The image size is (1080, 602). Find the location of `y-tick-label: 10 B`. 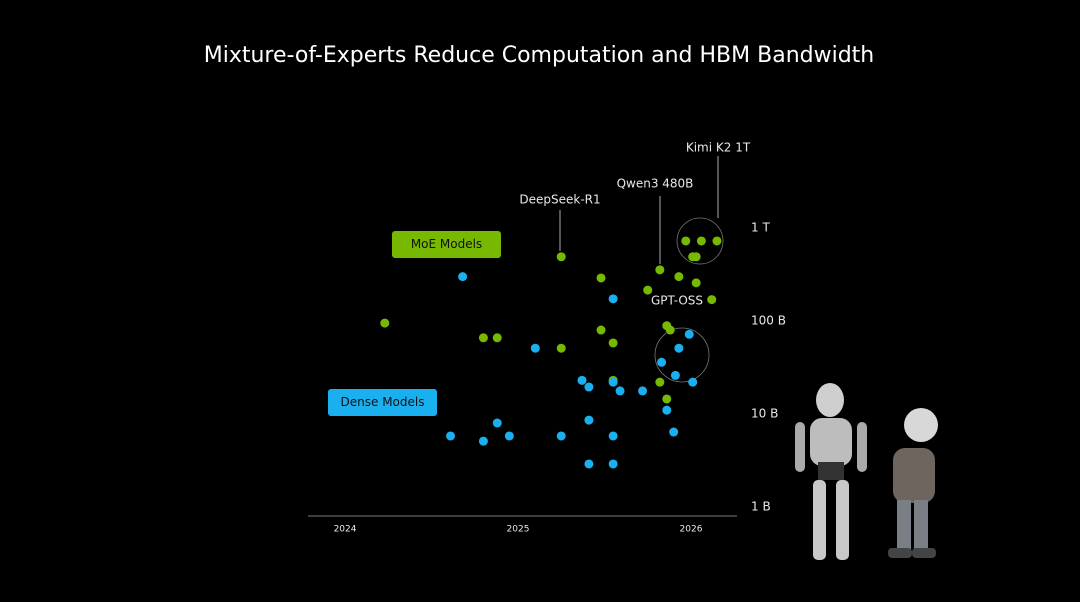

y-tick-label: 10 B is located at coordinates (764, 413).